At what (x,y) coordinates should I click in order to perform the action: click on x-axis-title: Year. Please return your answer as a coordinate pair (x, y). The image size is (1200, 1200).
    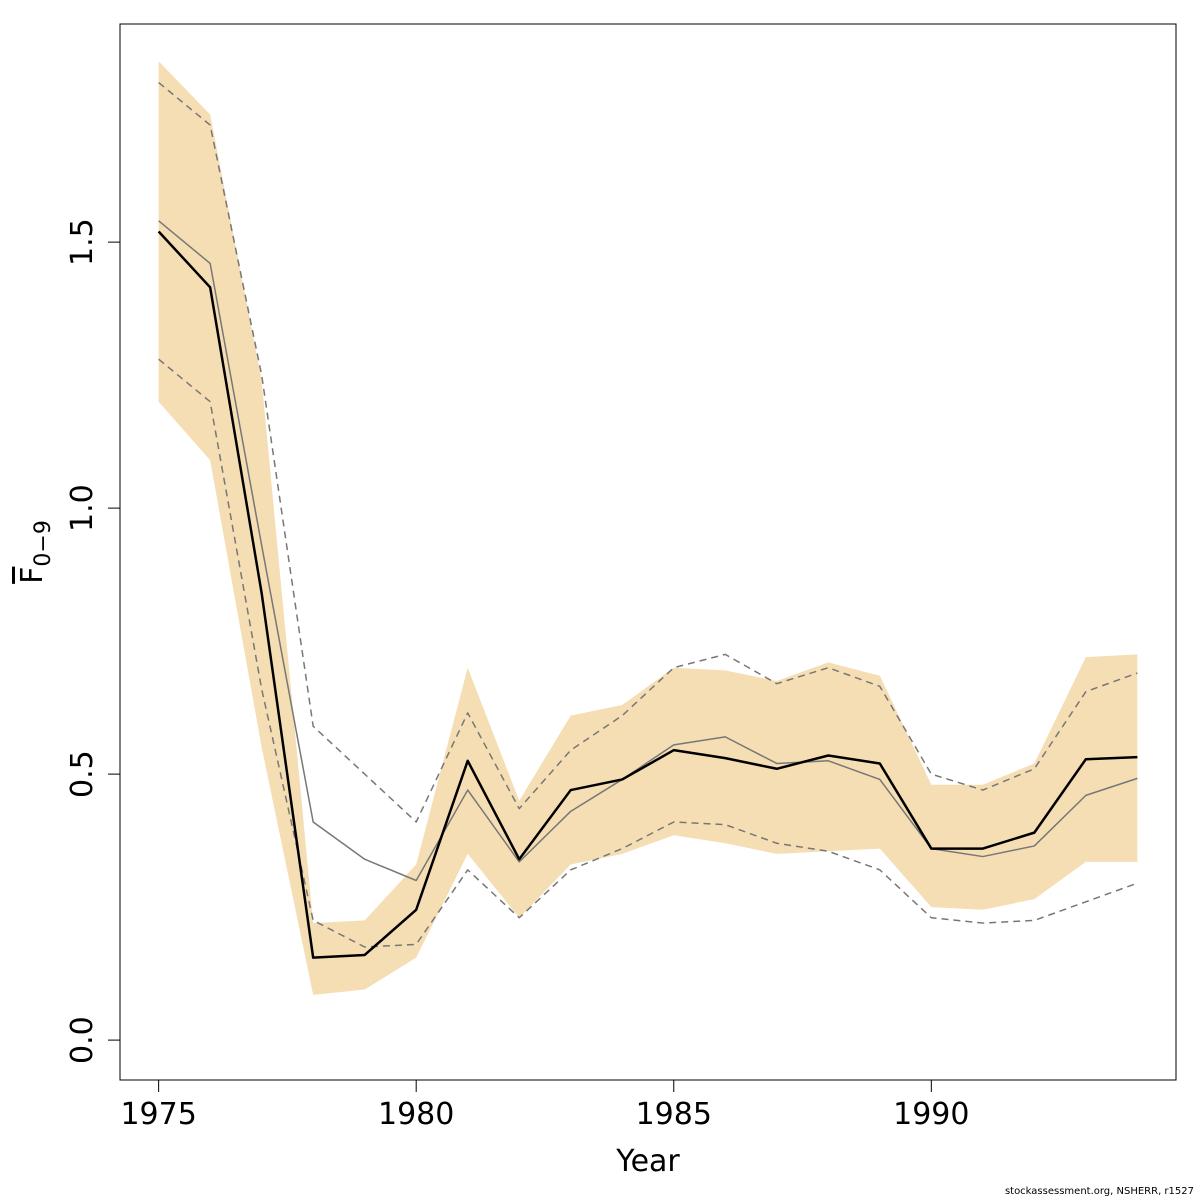
    Looking at the image, I should click on (647, 1161).